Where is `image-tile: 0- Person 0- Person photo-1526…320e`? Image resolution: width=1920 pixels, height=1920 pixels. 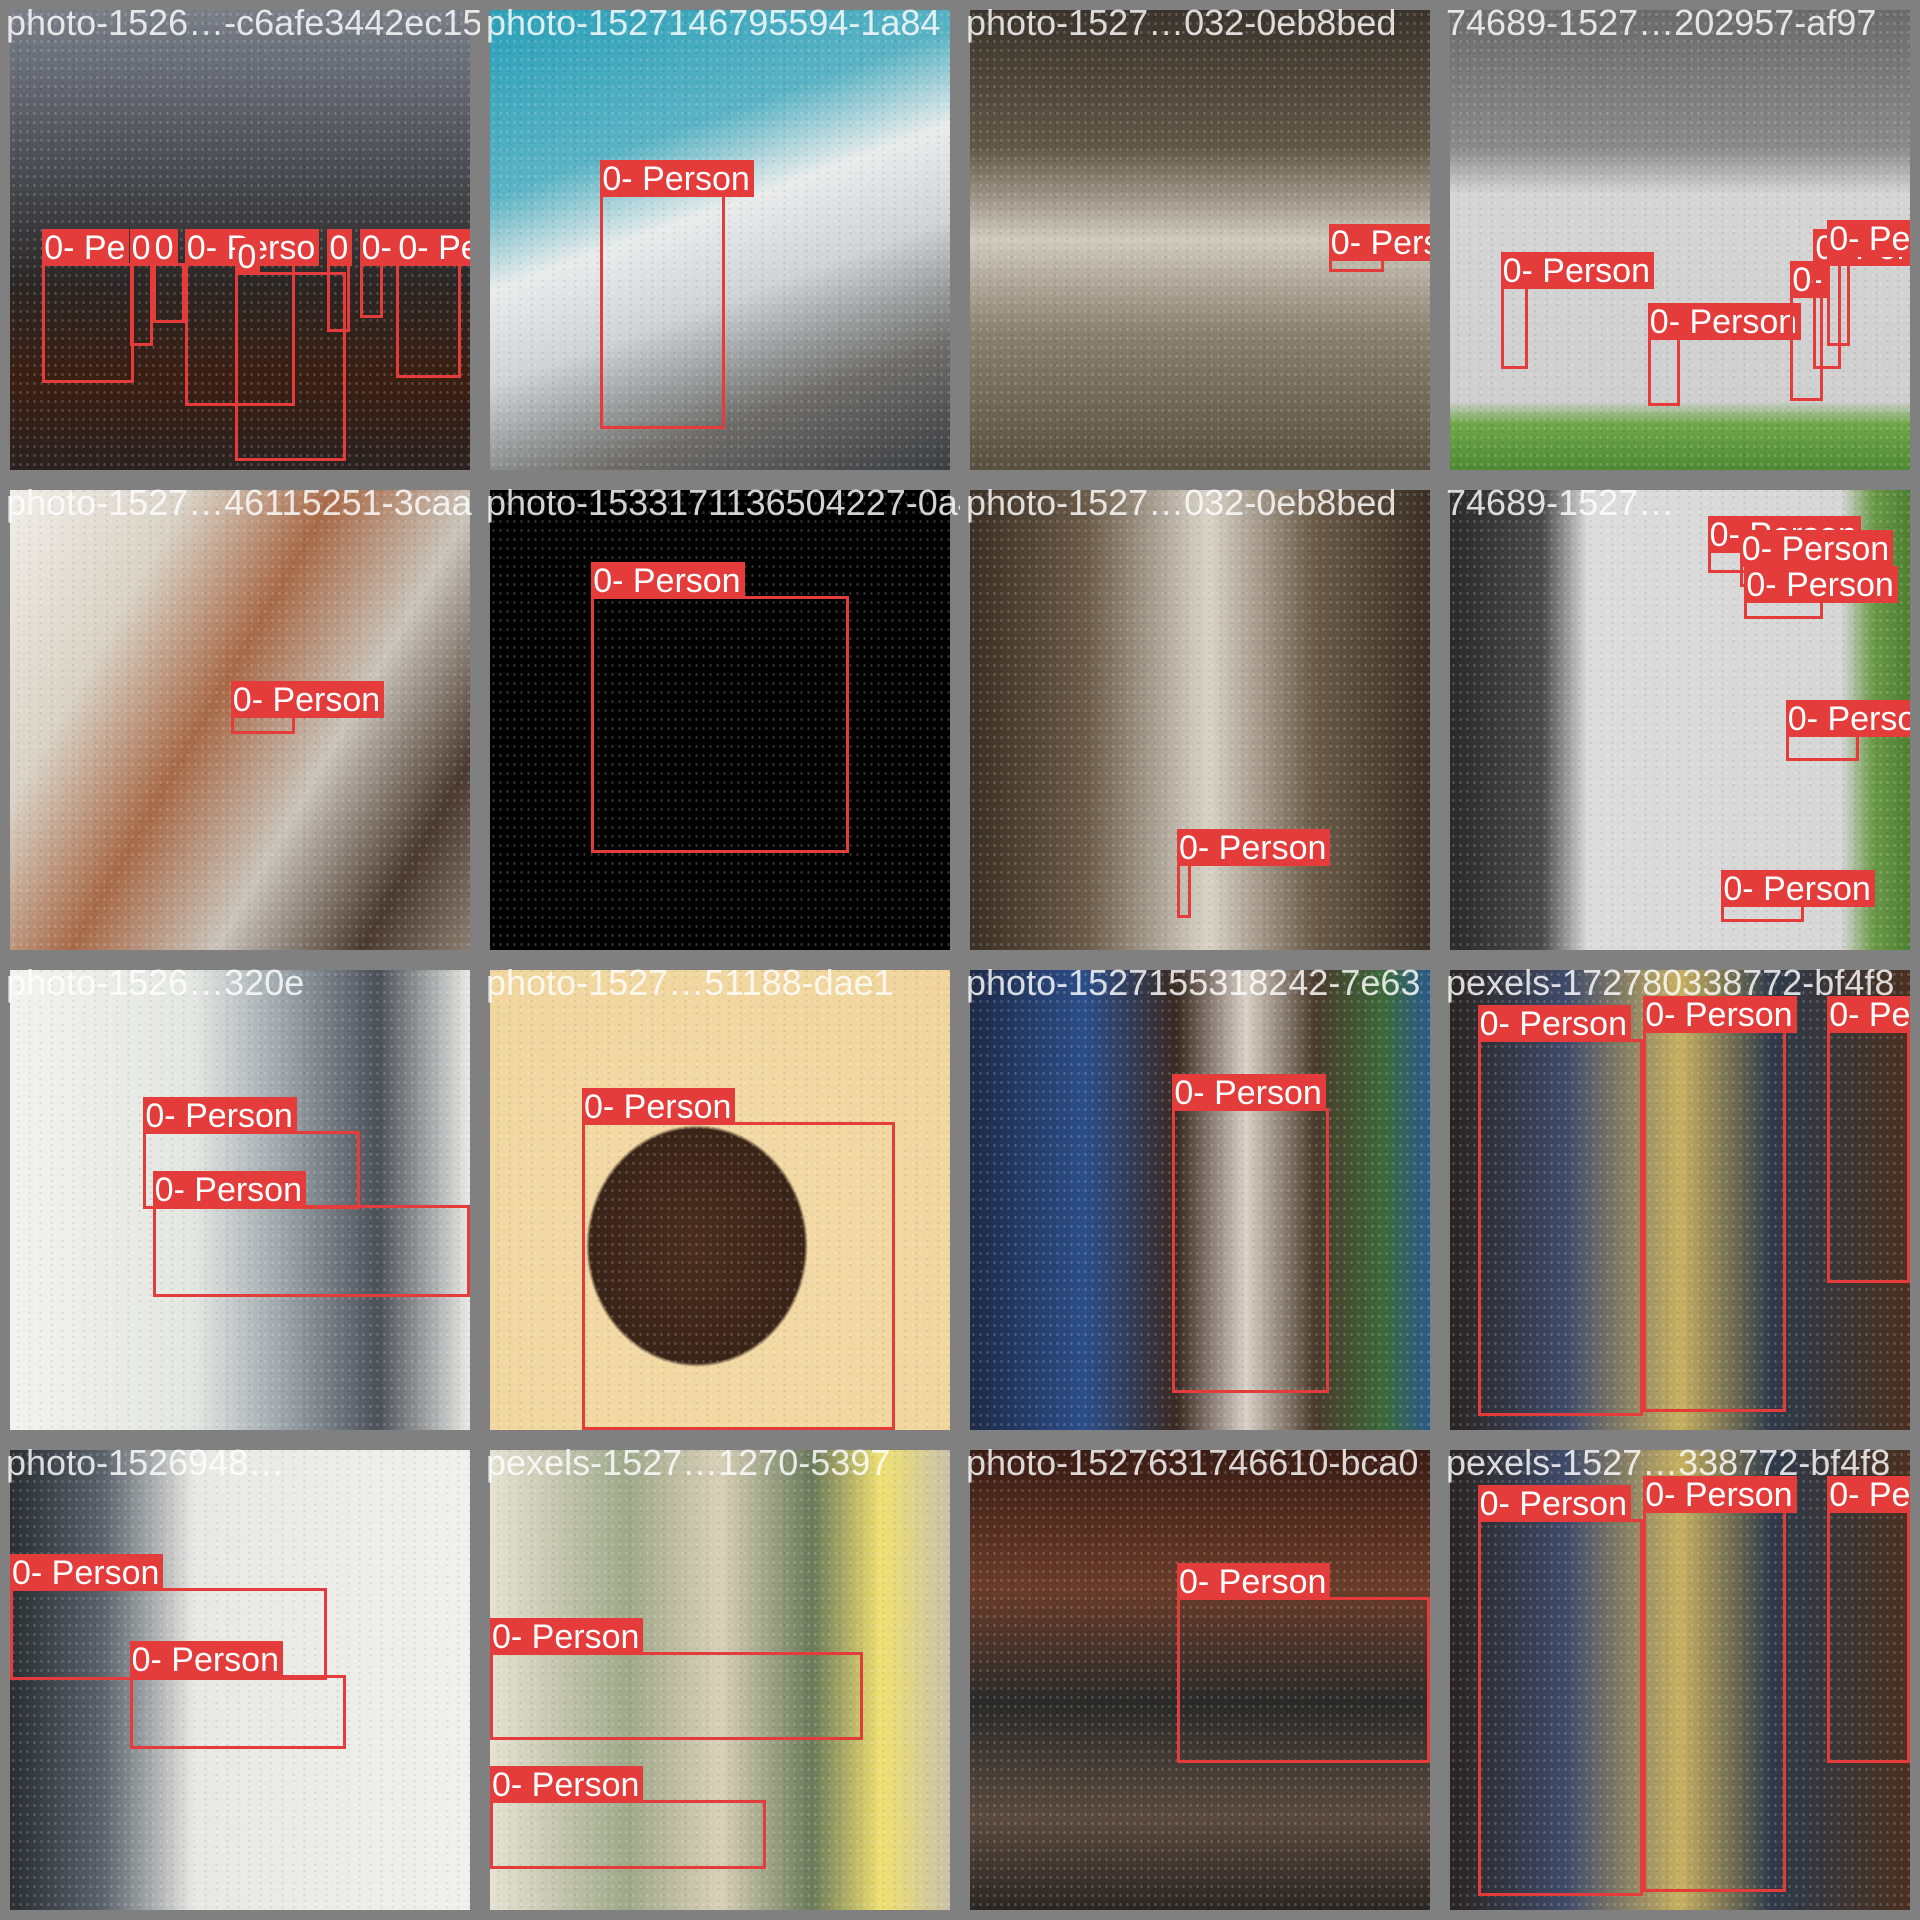 image-tile: 0- Person 0- Person photo-1526…320e is located at coordinates (240, 1200).